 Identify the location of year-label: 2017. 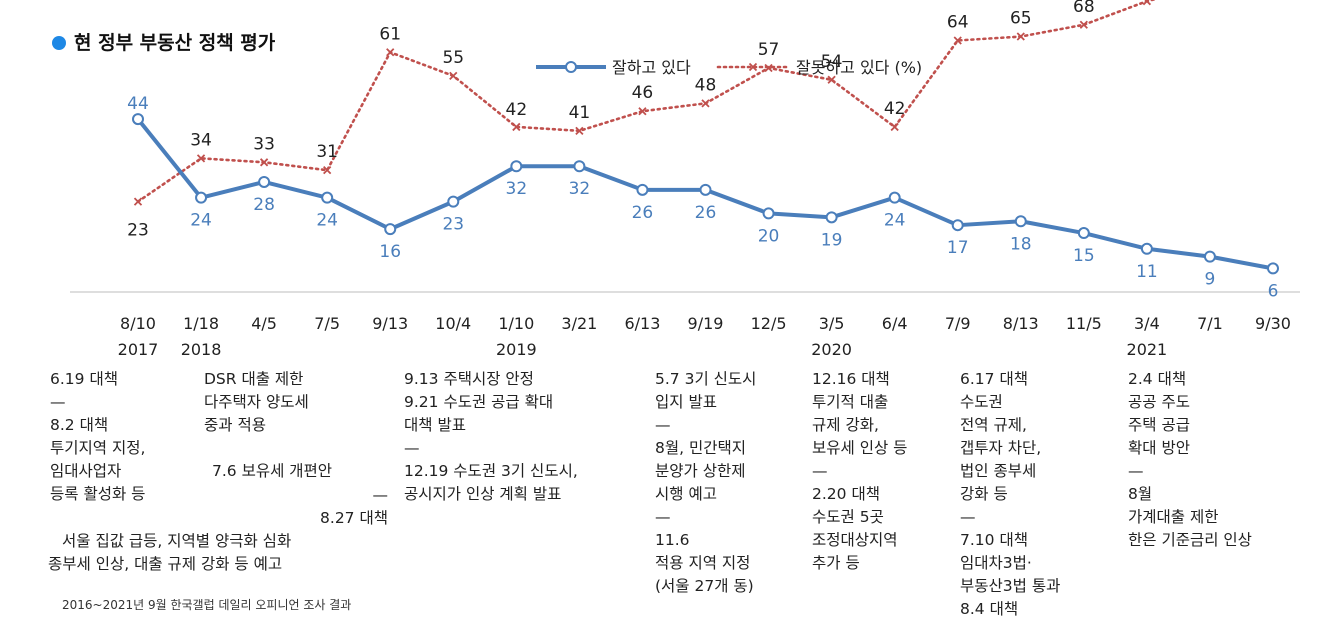
(138, 349).